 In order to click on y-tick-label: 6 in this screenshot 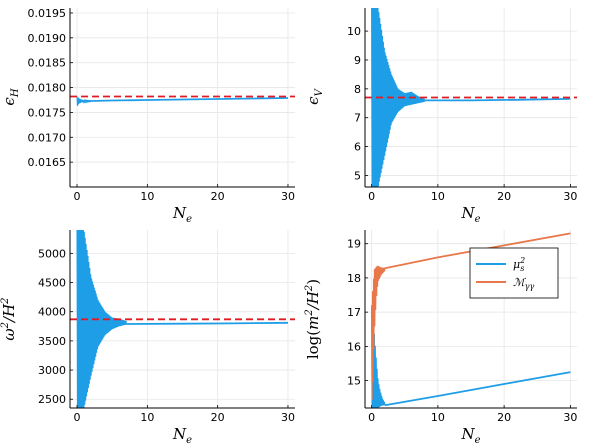, I will do `click(357, 147)`.